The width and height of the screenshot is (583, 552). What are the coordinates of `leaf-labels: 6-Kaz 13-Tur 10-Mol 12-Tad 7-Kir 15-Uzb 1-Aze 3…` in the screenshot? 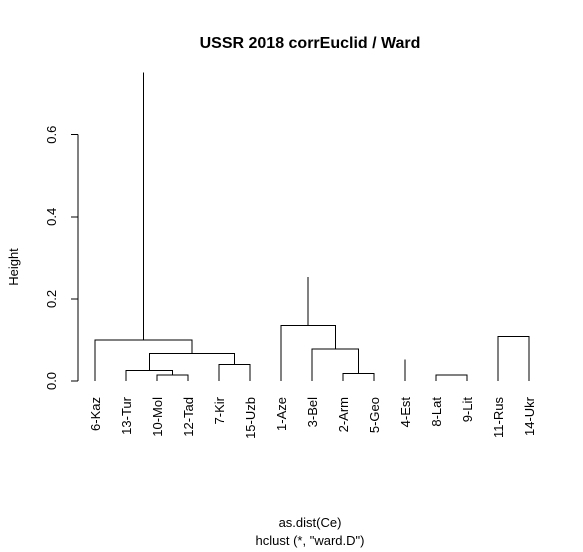 It's located at (312, 417).